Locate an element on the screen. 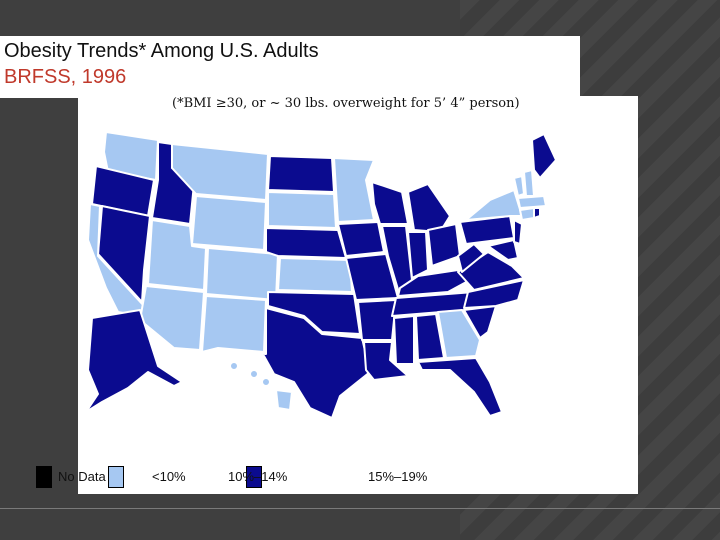 This screenshot has height=540, width=720. state-arkansas is located at coordinates (377, 320).